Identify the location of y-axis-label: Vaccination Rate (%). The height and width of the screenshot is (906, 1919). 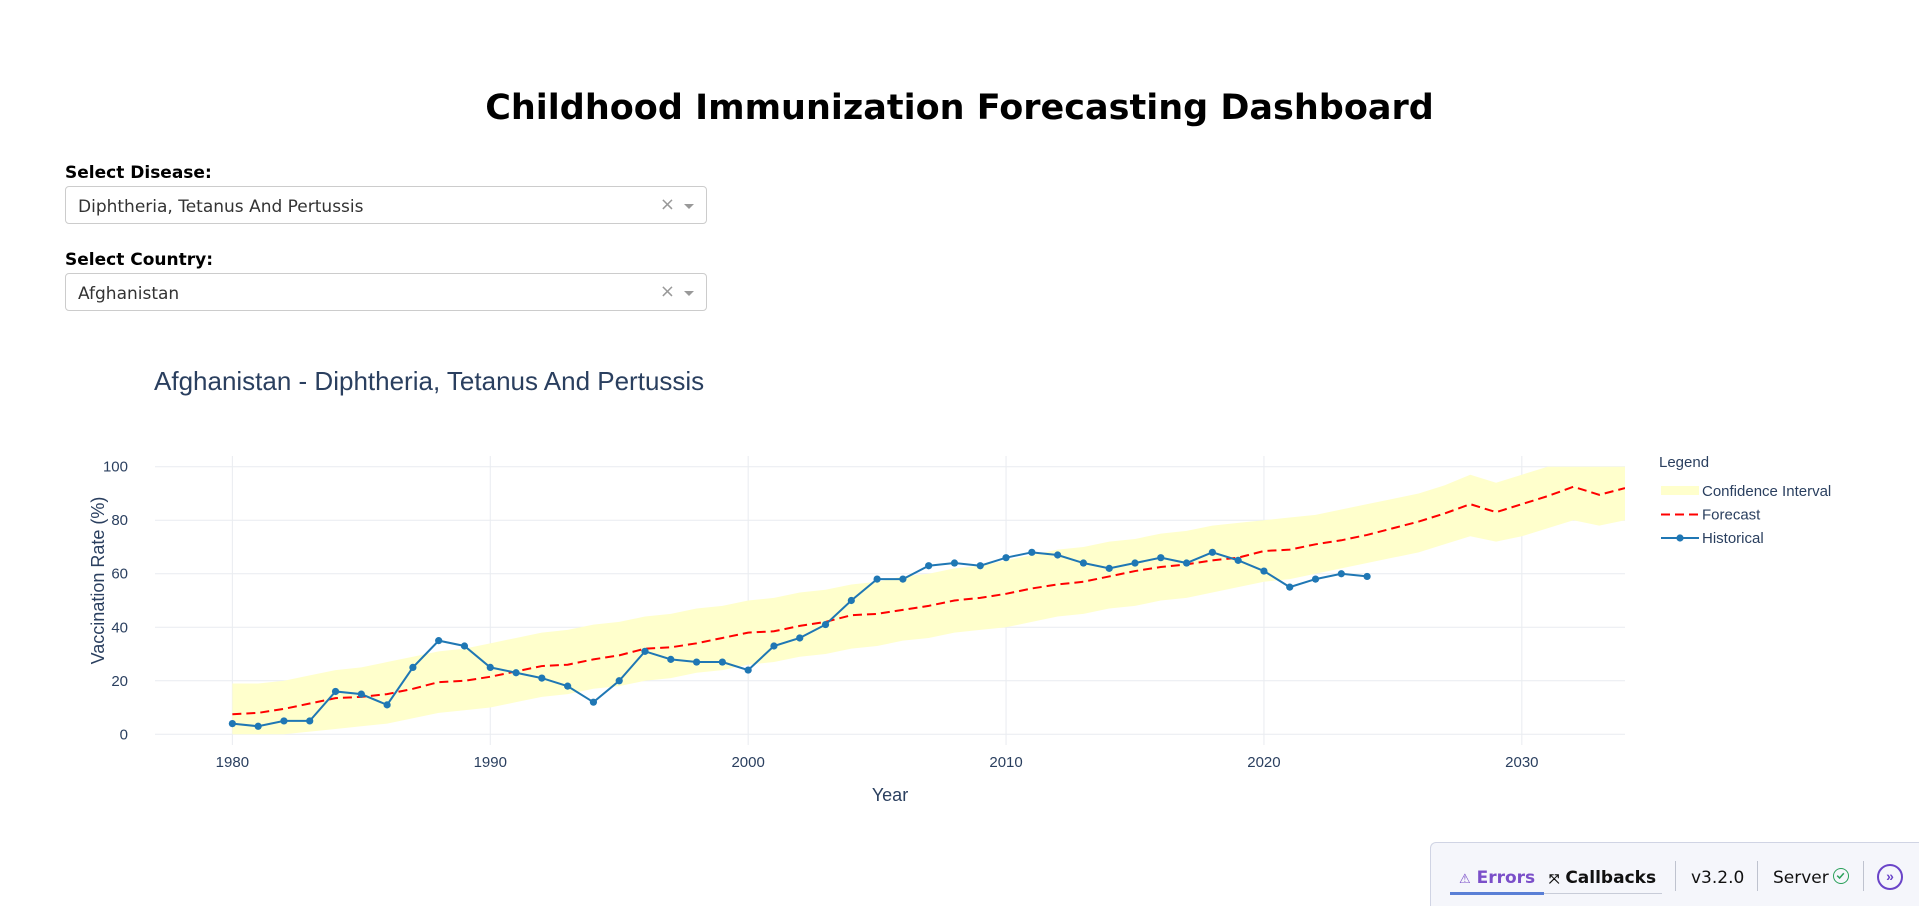
(98, 581).